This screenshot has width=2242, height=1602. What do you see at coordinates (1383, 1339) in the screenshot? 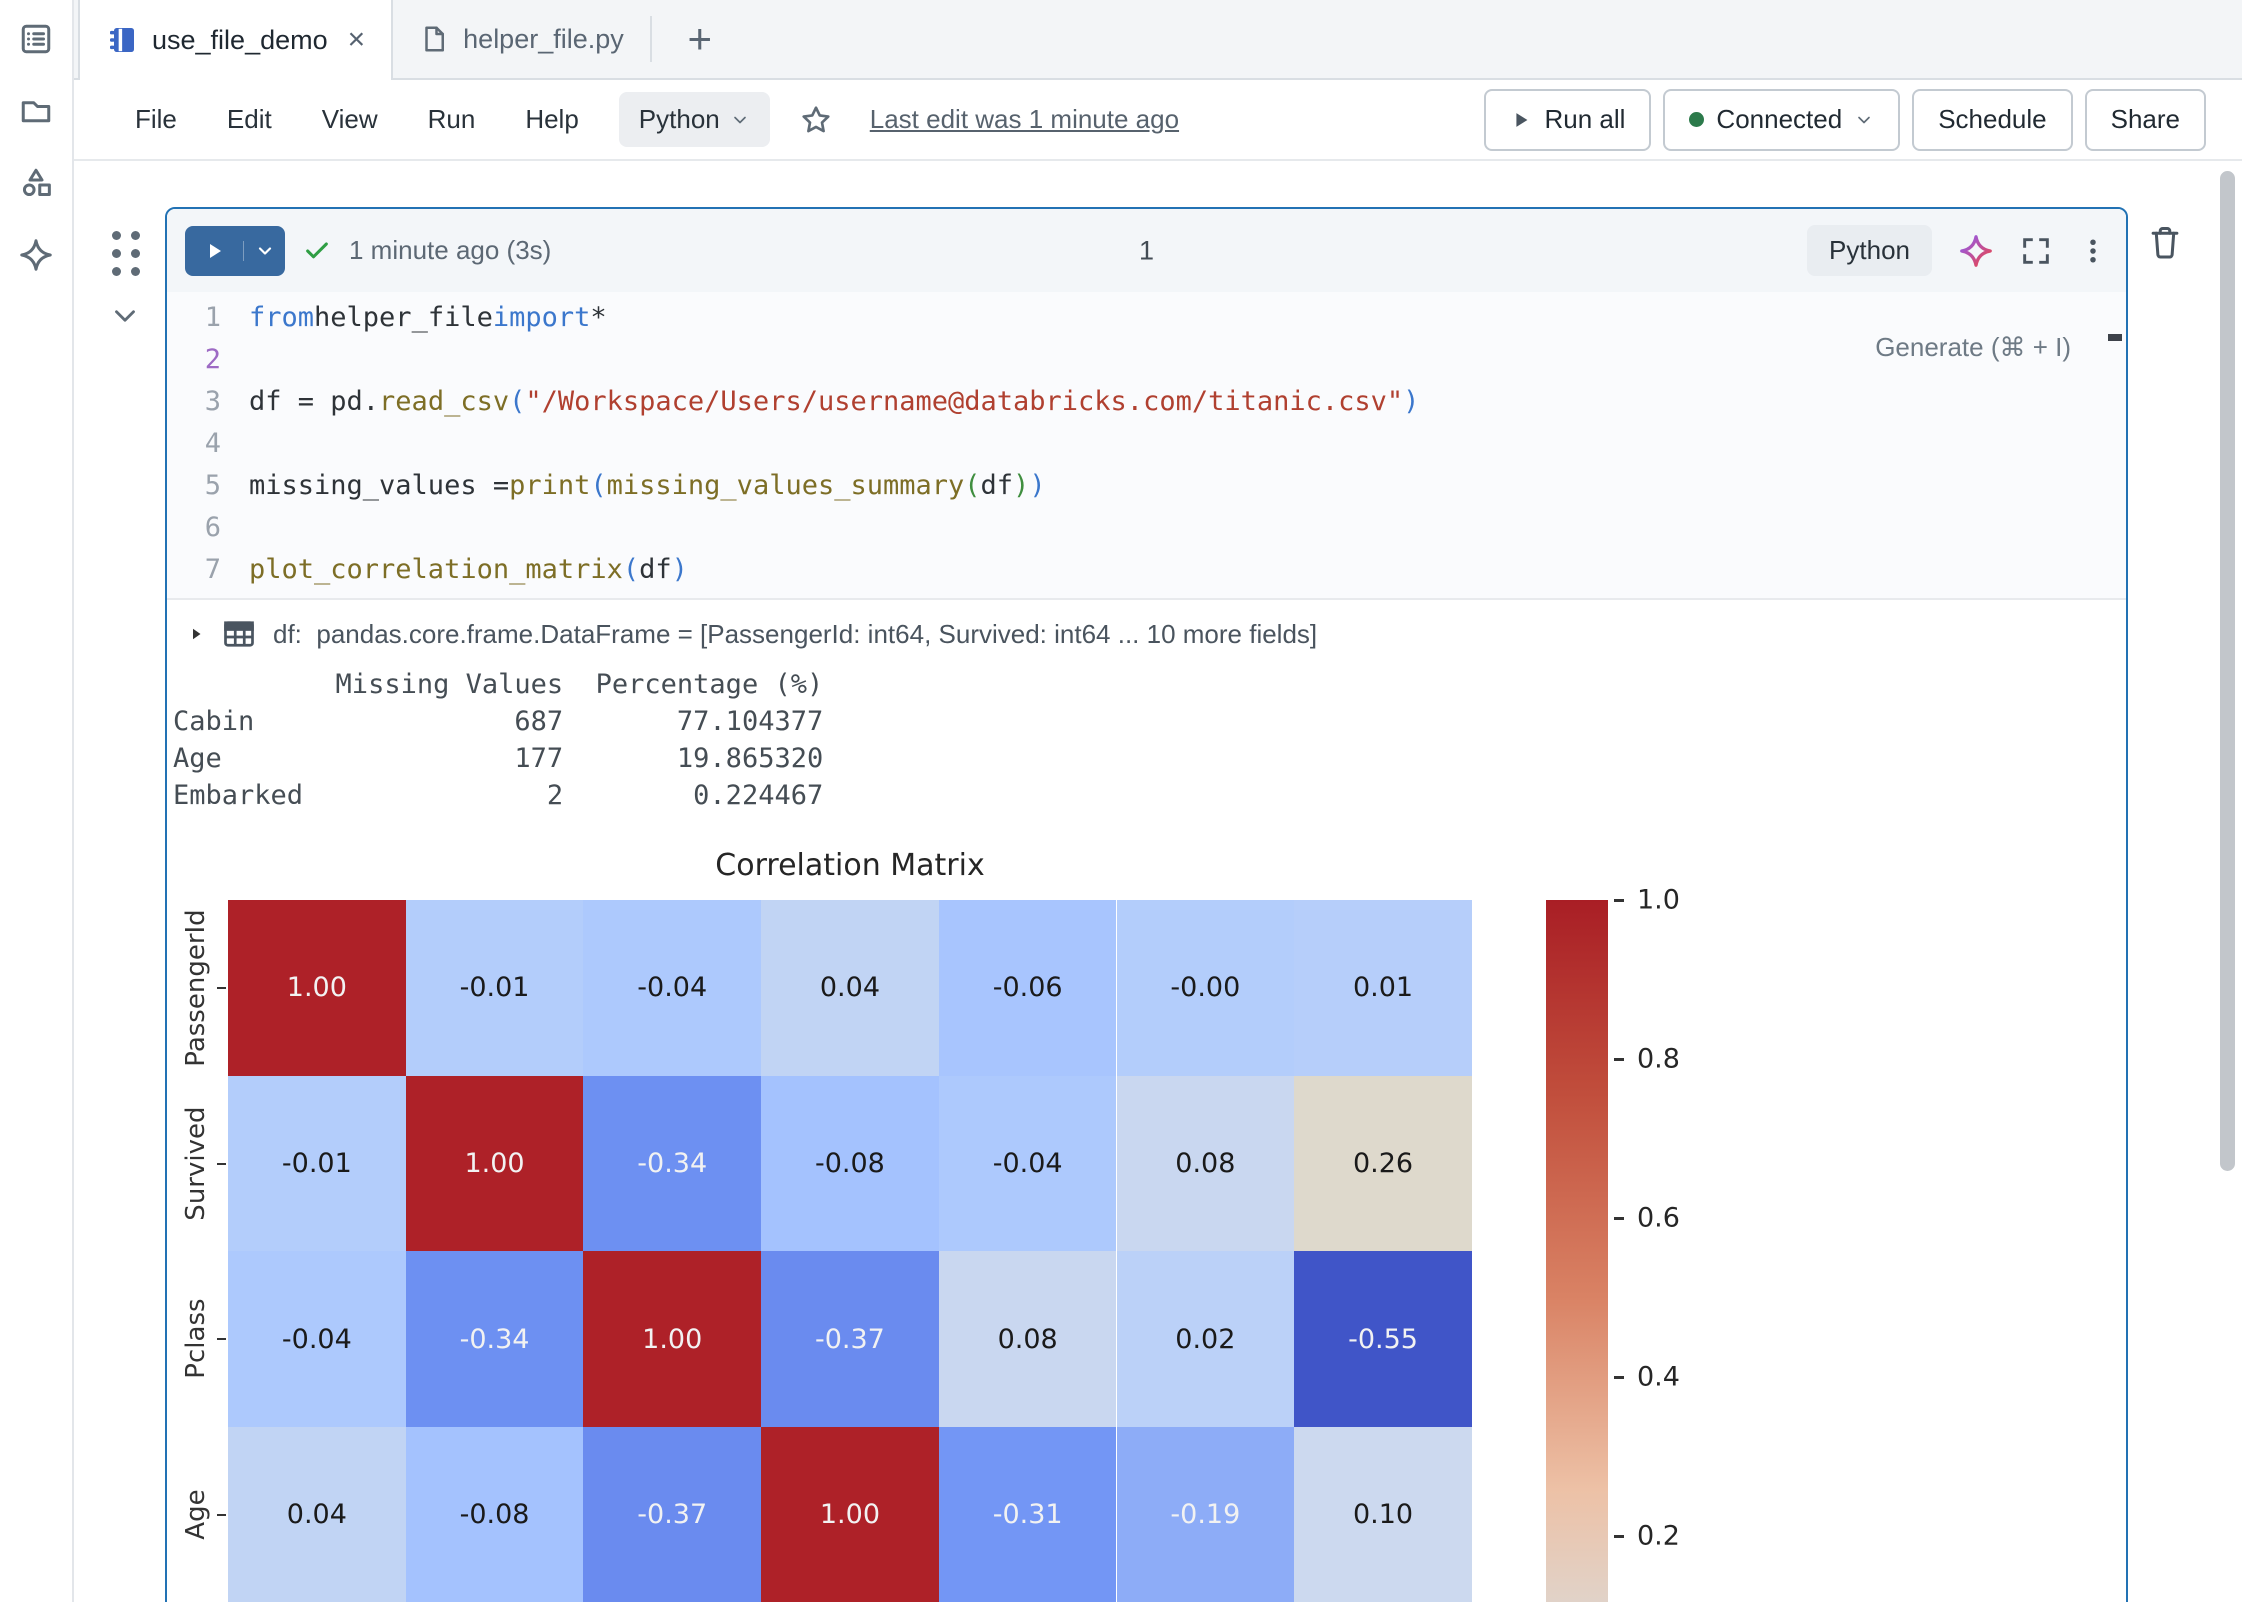
I see `heatmap-cell: -0.55` at bounding box center [1383, 1339].